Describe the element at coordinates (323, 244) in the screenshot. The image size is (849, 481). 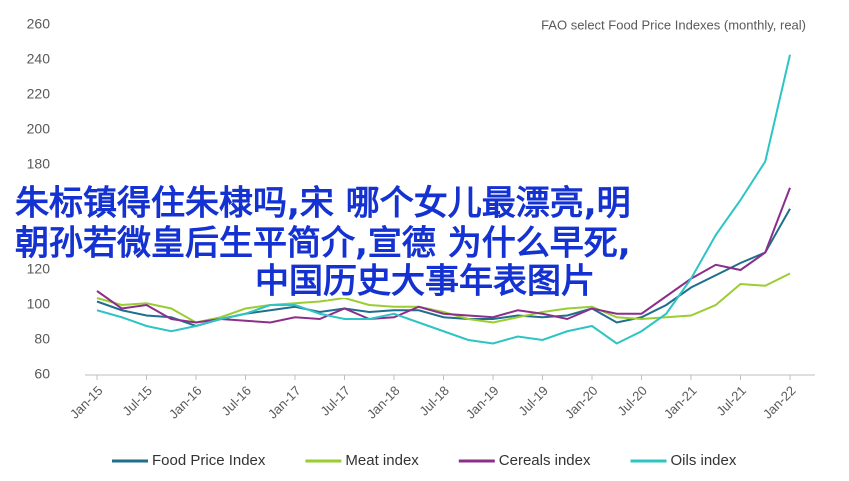
I see `overlay-text: 朝孙若微皇后生平简介,宣德 为什么早死,` at that location.